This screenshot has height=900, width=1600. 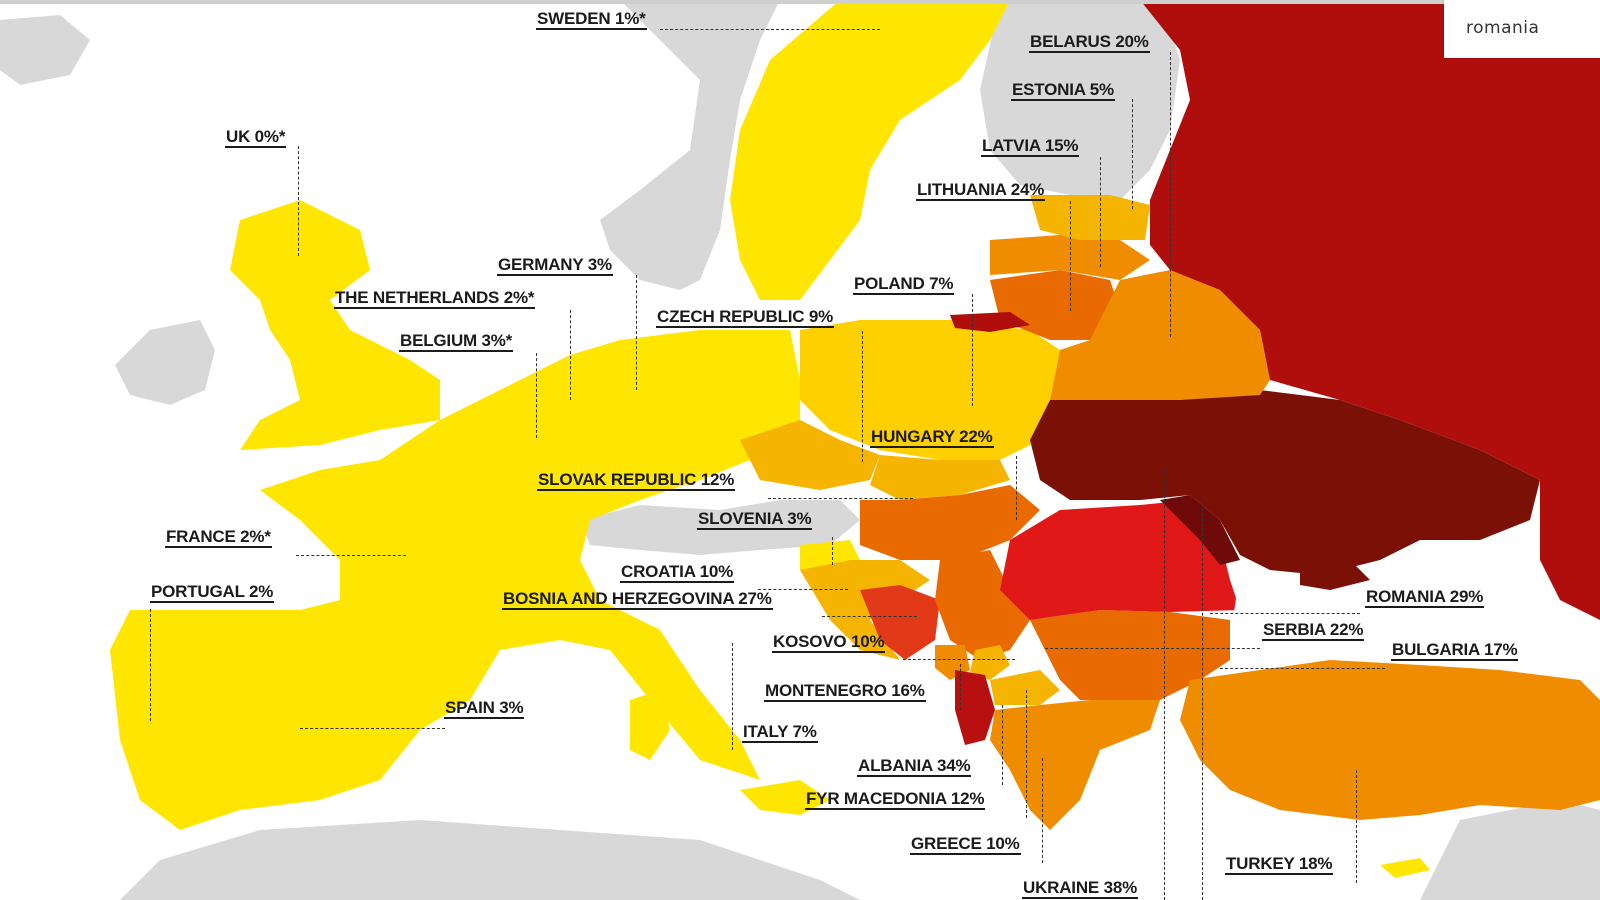 I want to click on label-germany: GERMANY 3%, so click(x=555, y=265).